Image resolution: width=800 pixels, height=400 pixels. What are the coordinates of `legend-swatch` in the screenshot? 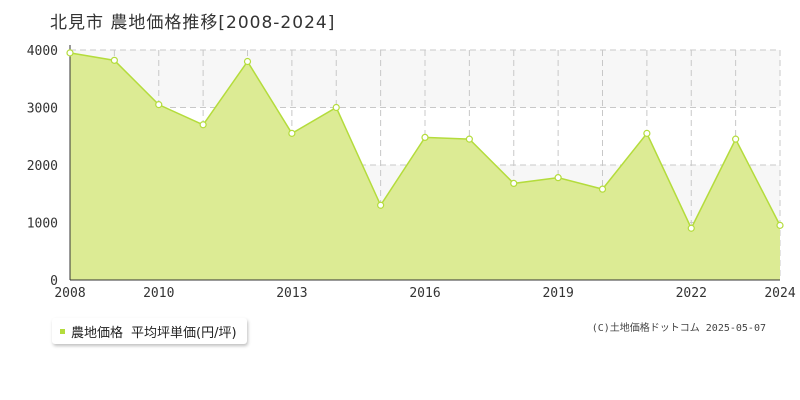 It's located at (62, 331).